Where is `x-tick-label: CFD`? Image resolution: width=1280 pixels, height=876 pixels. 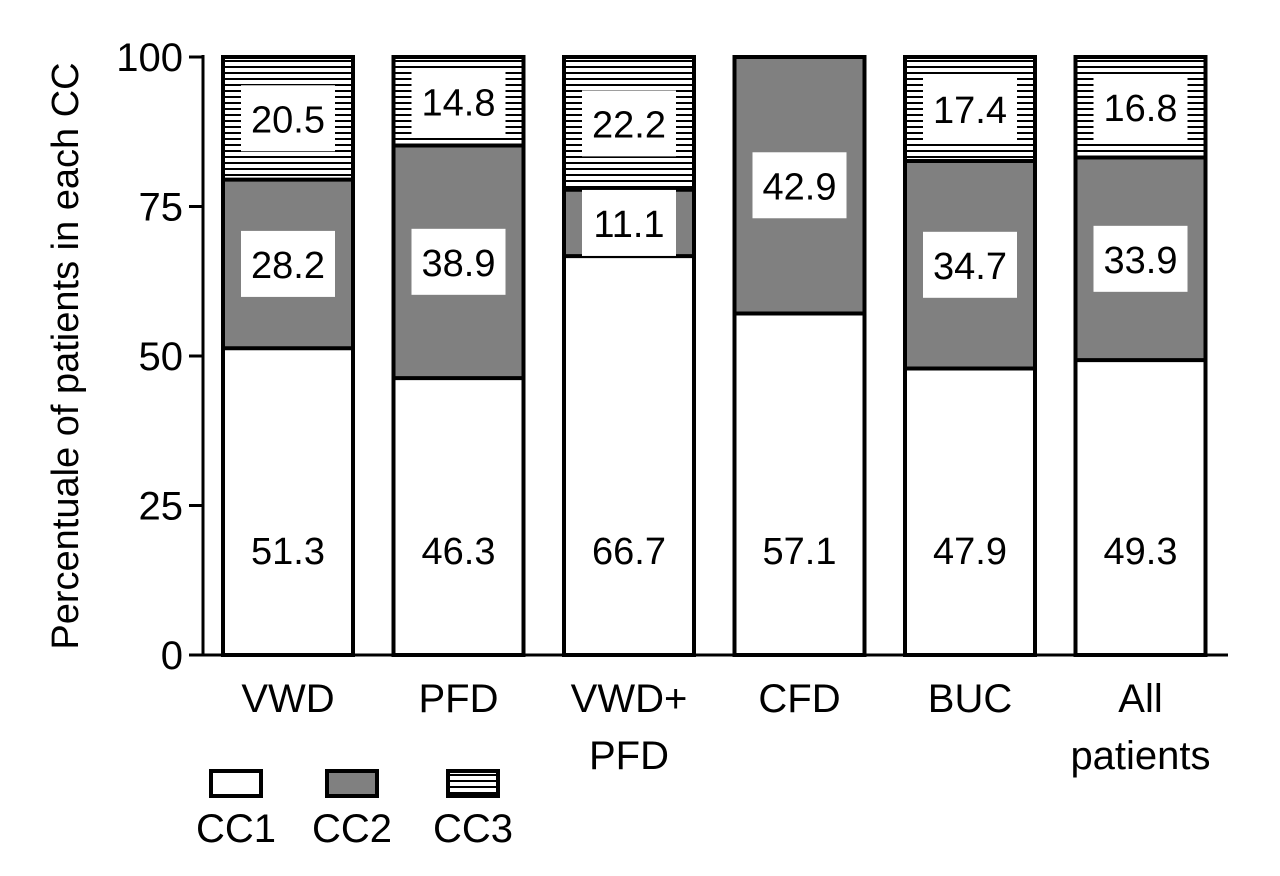
x-tick-label: CFD is located at coordinates (799, 699).